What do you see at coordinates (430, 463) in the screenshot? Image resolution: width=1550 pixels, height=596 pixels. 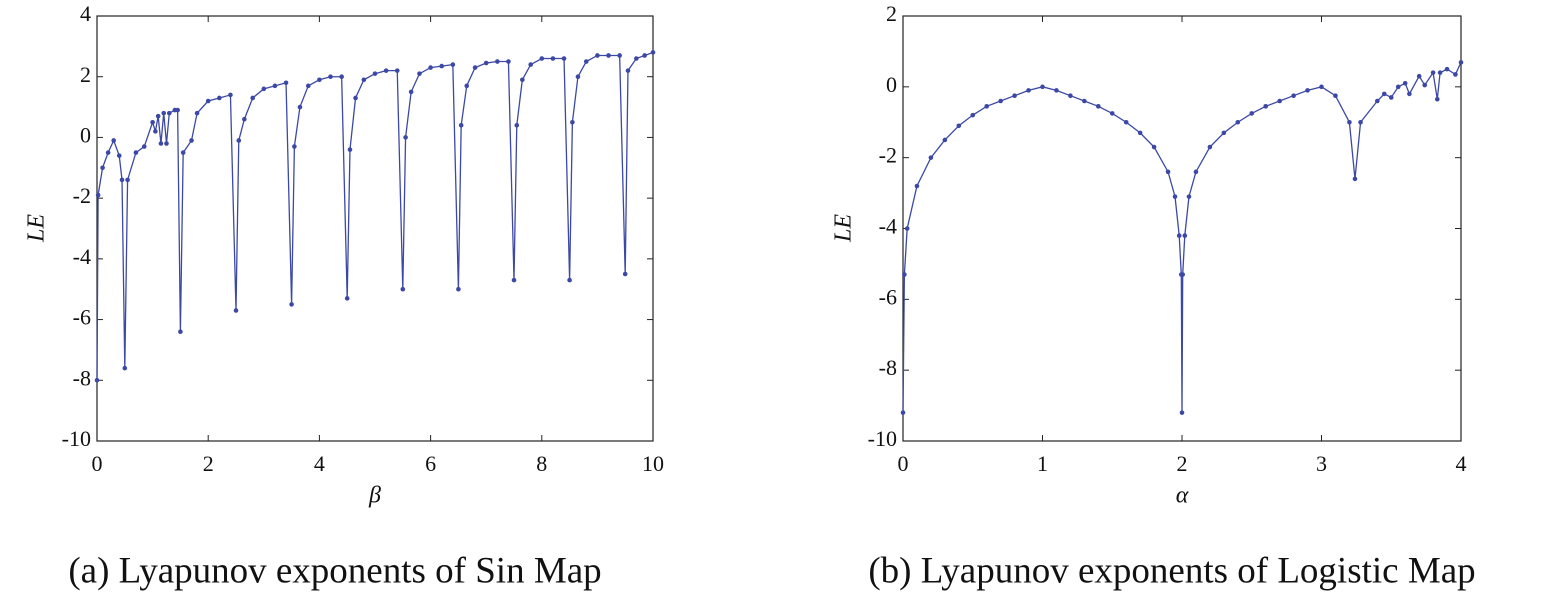 I see `x-tick-label: 6` at bounding box center [430, 463].